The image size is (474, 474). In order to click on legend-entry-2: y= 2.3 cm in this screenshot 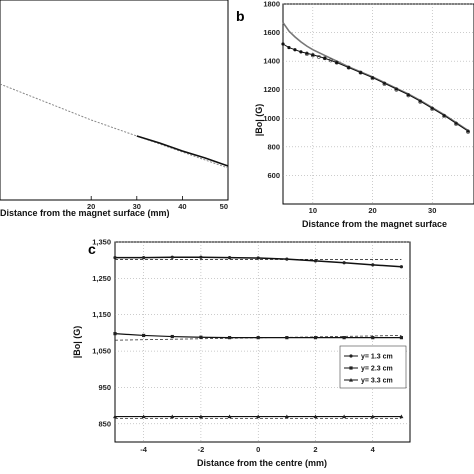, I will do `click(377, 369)`.